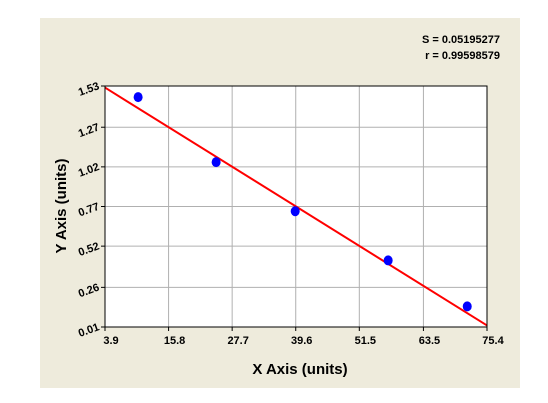 This screenshot has width=548, height=403. Describe the element at coordinates (110, 341) in the screenshot. I see `x-tick-label: 3.9` at that location.